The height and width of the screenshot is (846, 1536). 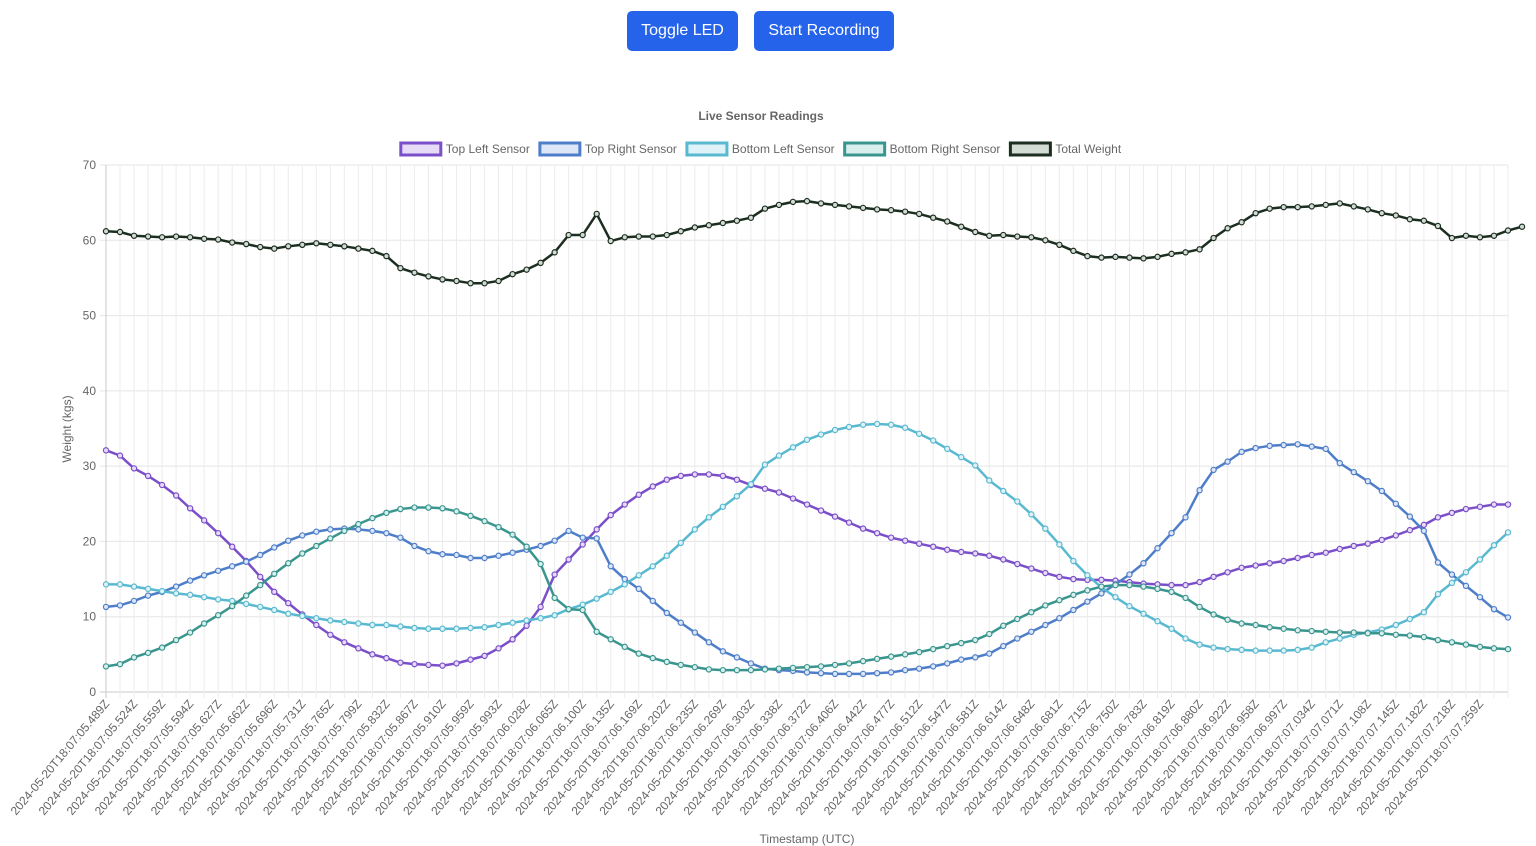 I want to click on y-tick-label: 70, so click(x=90, y=165).